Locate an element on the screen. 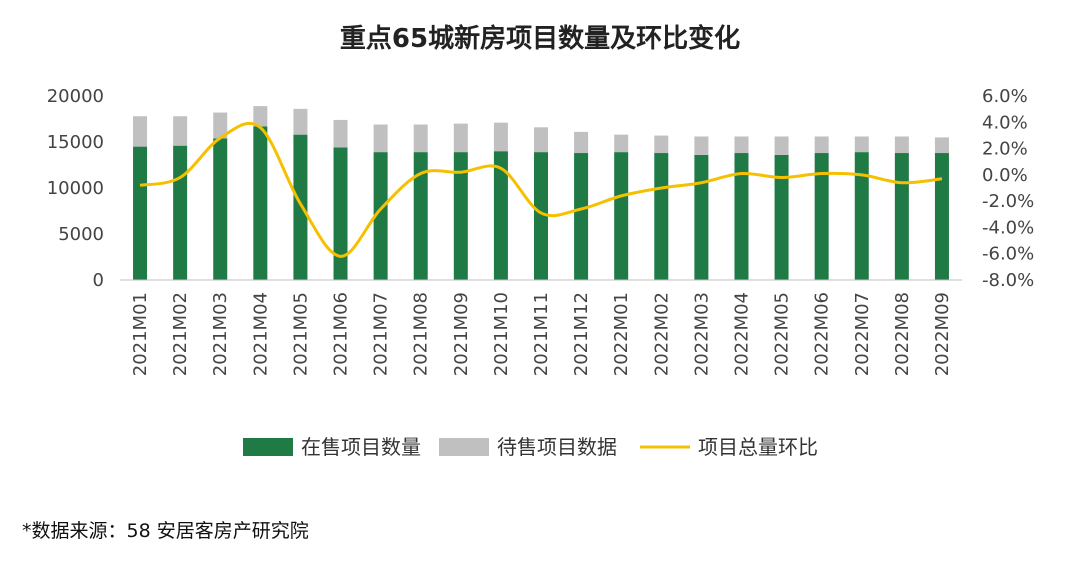  bar-to-sale-2021M05 is located at coordinates (300, 121).